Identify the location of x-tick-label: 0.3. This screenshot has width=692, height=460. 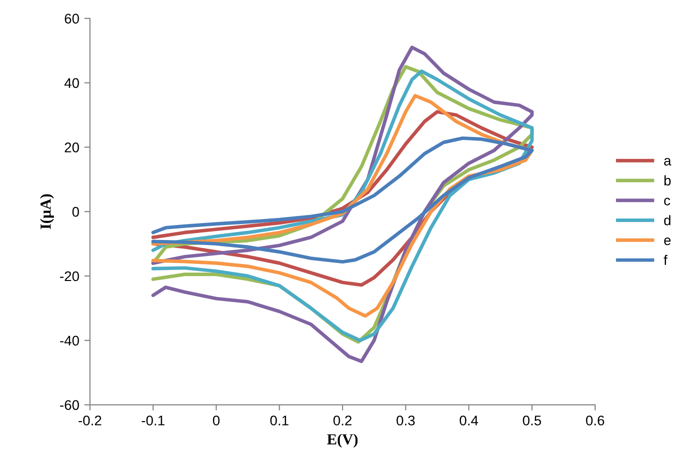
(405, 421).